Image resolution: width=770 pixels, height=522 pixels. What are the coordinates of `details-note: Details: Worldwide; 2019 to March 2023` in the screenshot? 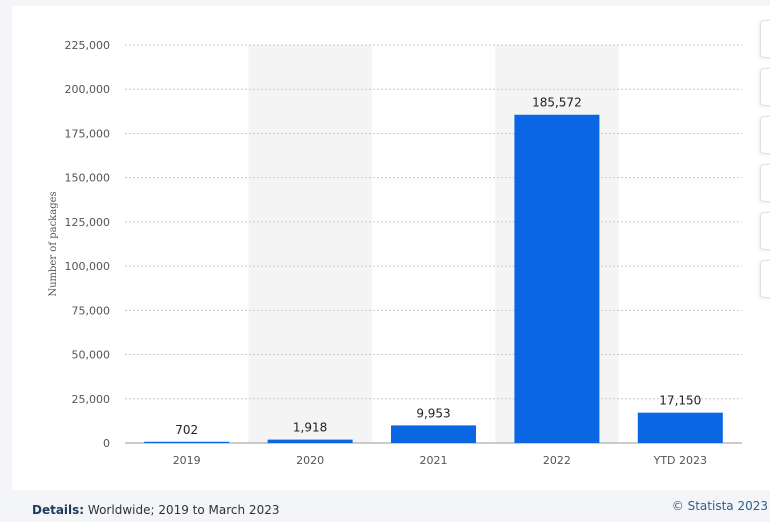 It's located at (155, 510).